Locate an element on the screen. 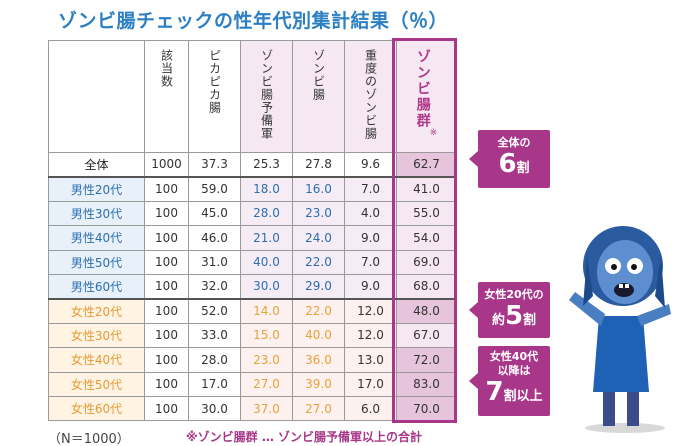 This screenshot has height=446, width=680. table-cell: 52.0 is located at coordinates (214, 310).